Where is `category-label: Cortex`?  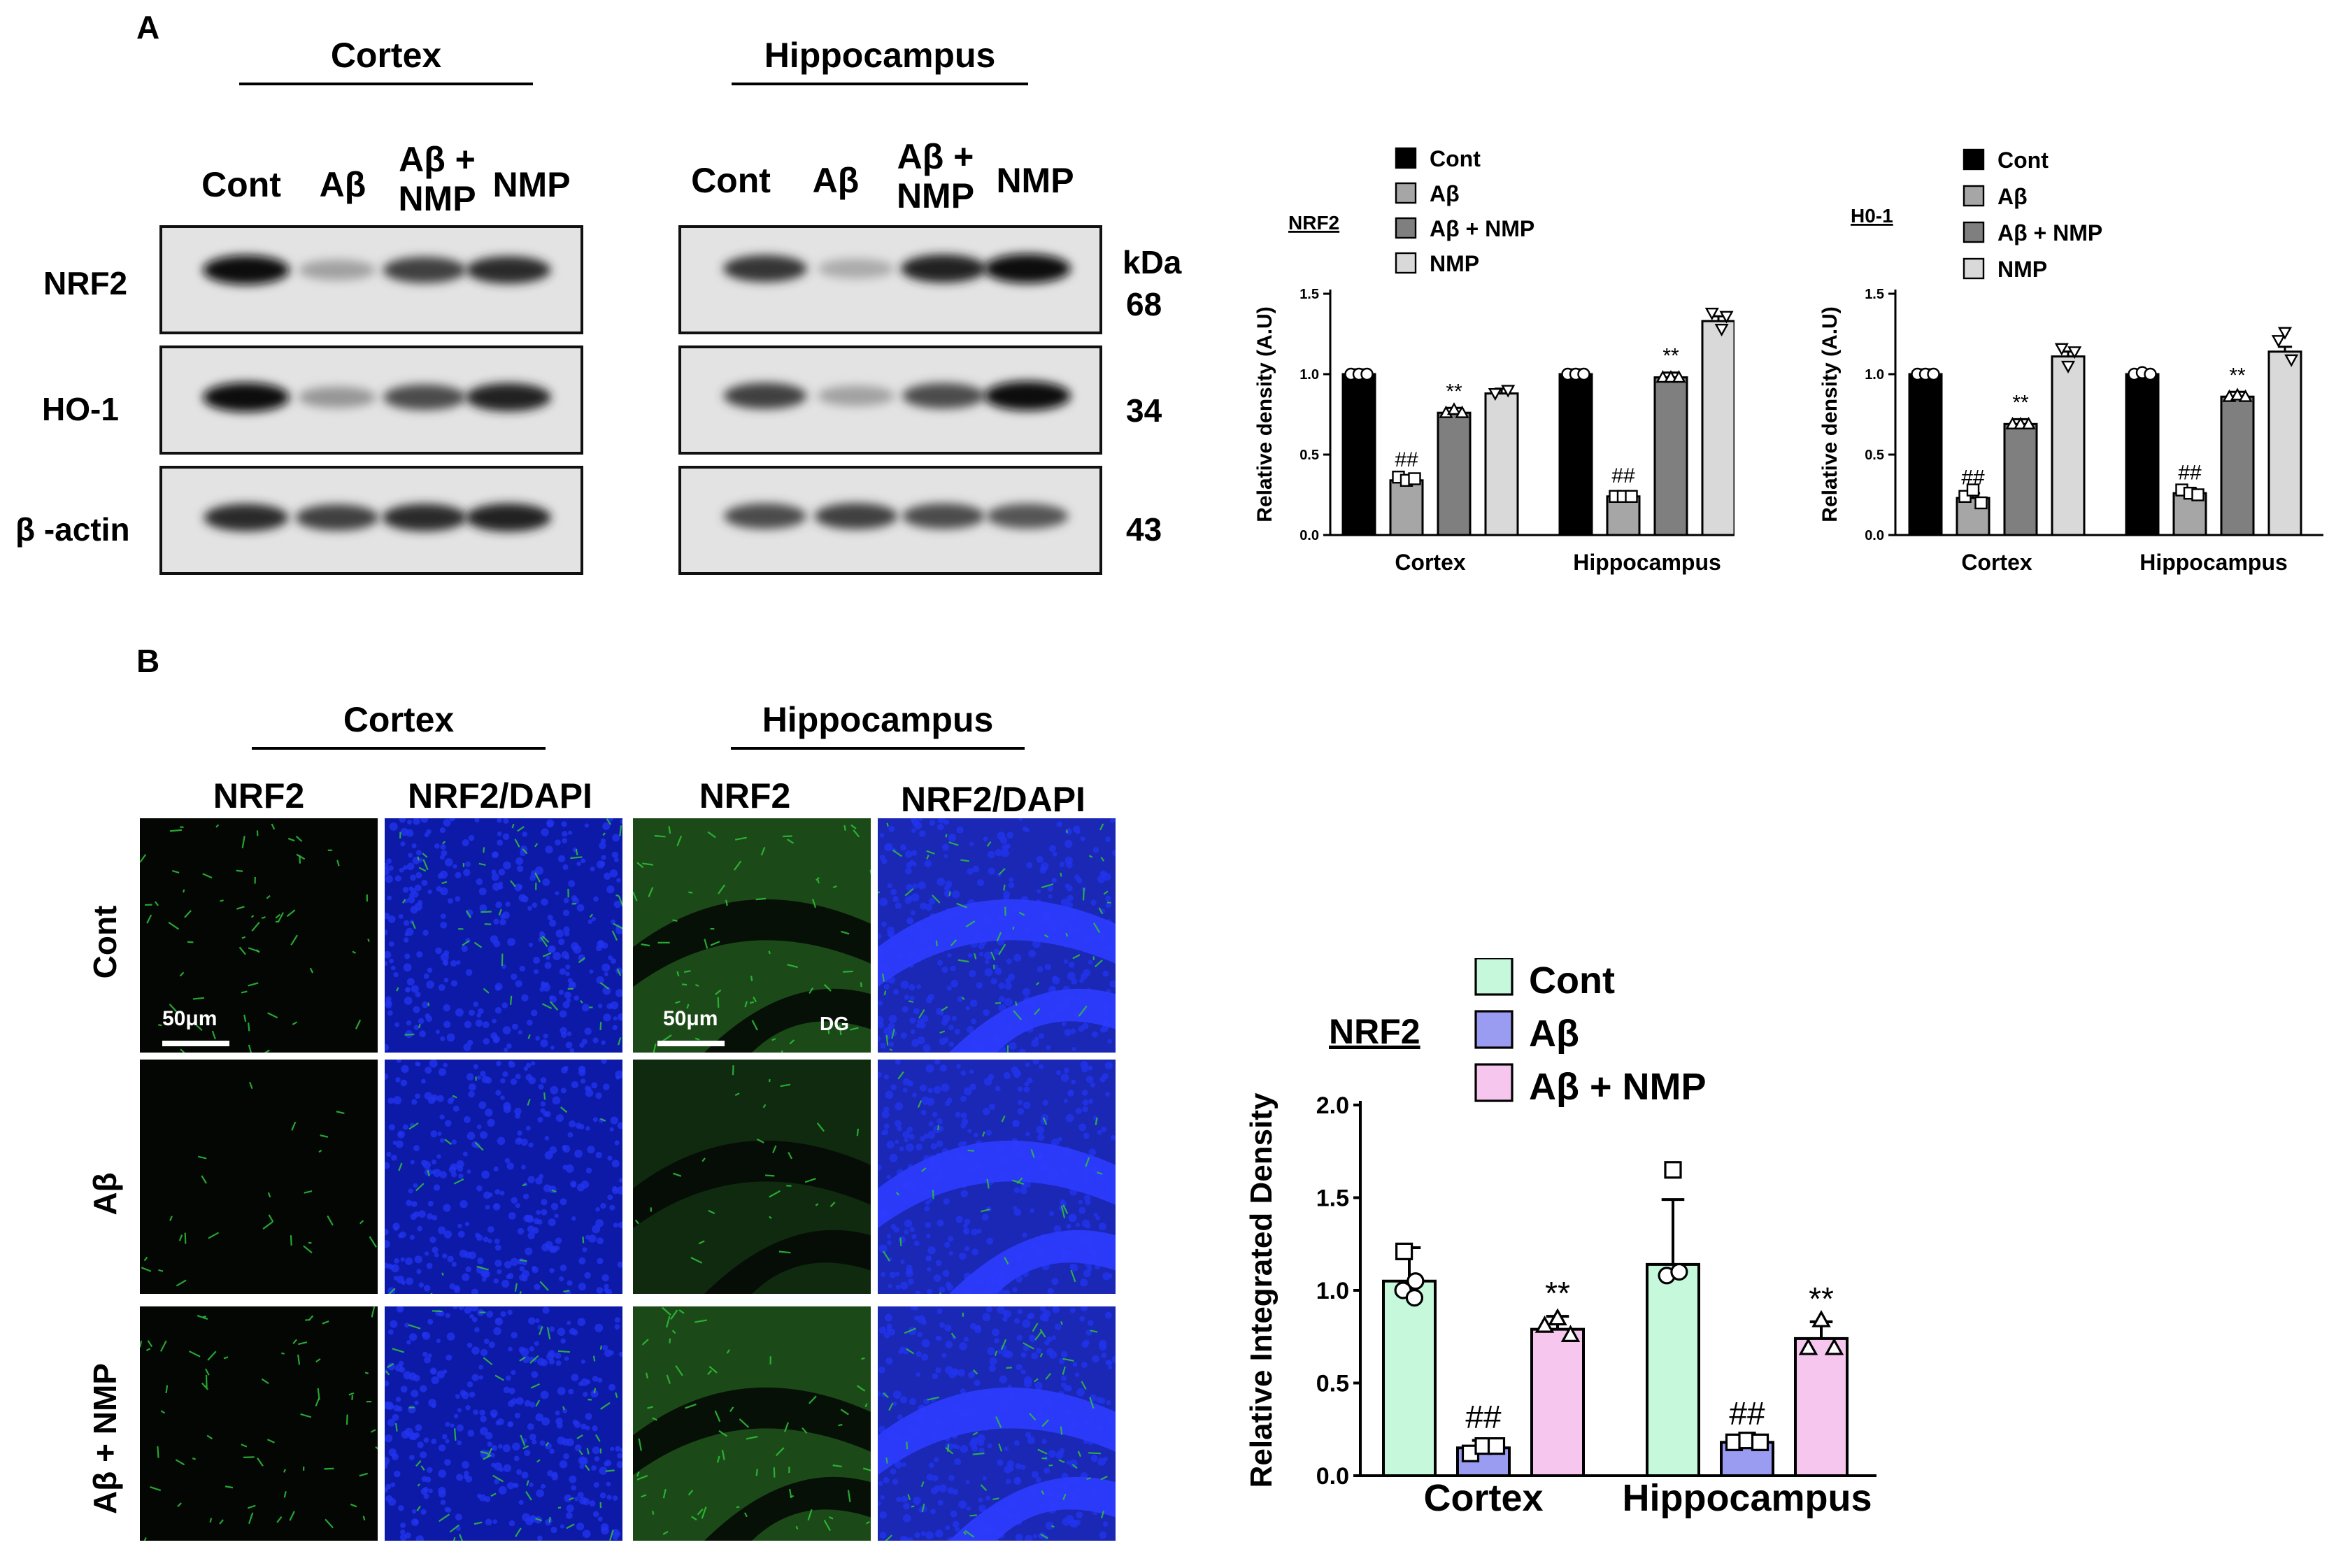
category-label: Cortex is located at coordinates (1483, 1498).